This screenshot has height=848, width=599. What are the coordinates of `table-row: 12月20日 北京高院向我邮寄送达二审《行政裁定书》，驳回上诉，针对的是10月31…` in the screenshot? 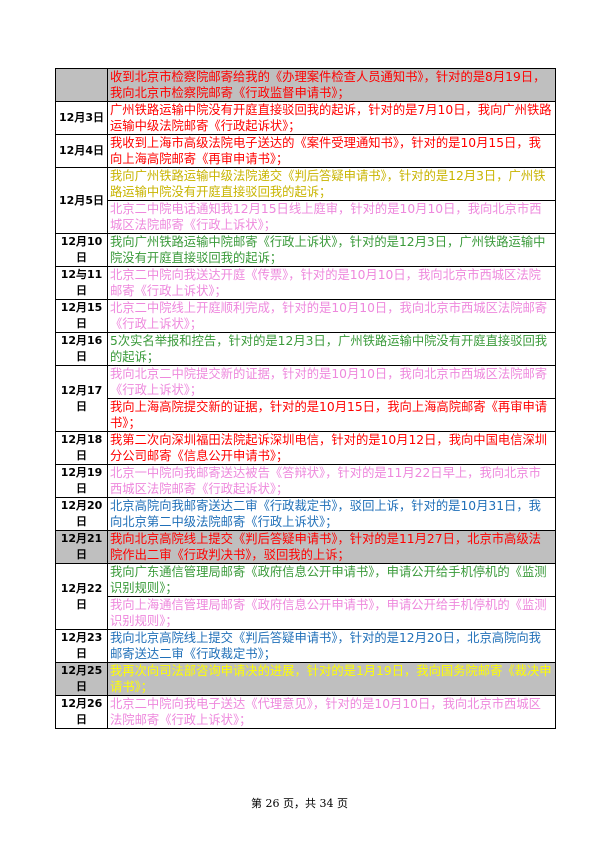 It's located at (305, 514).